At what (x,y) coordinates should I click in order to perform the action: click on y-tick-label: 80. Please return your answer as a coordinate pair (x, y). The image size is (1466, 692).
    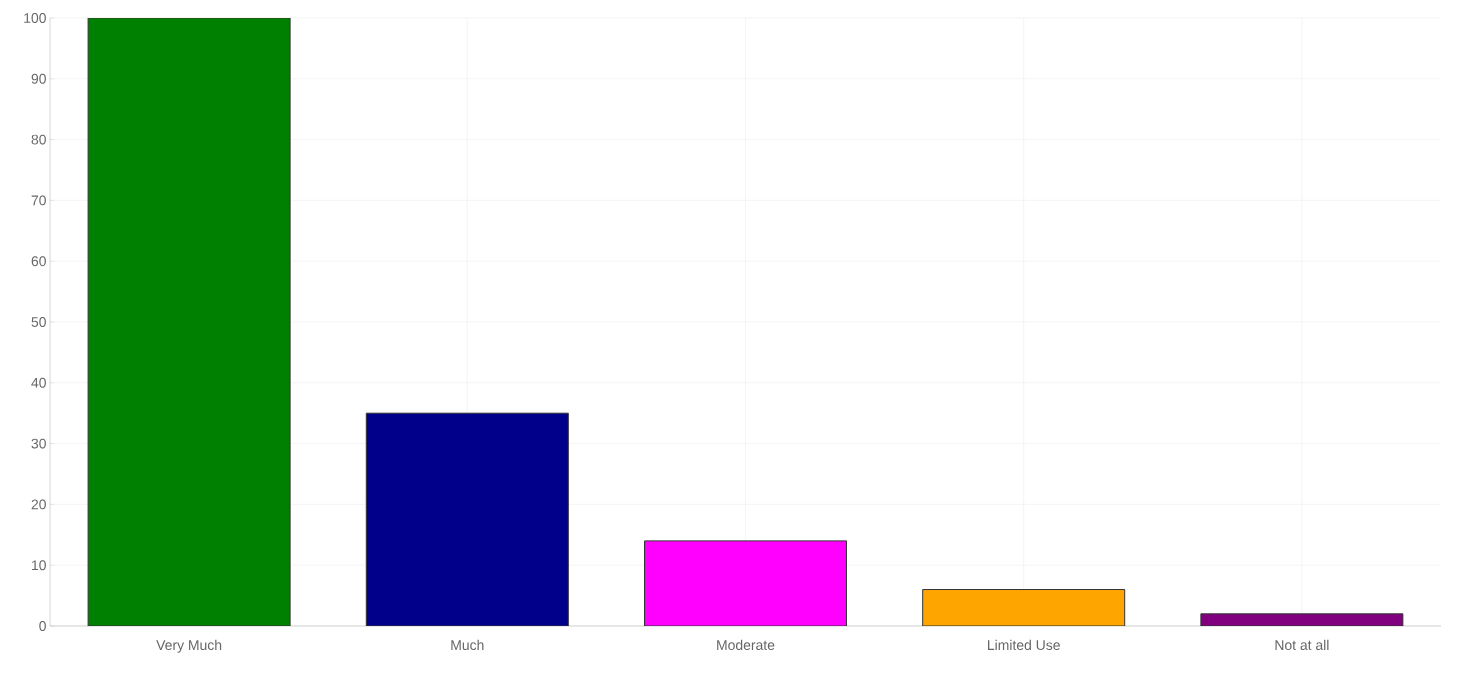
    Looking at the image, I should click on (38, 139).